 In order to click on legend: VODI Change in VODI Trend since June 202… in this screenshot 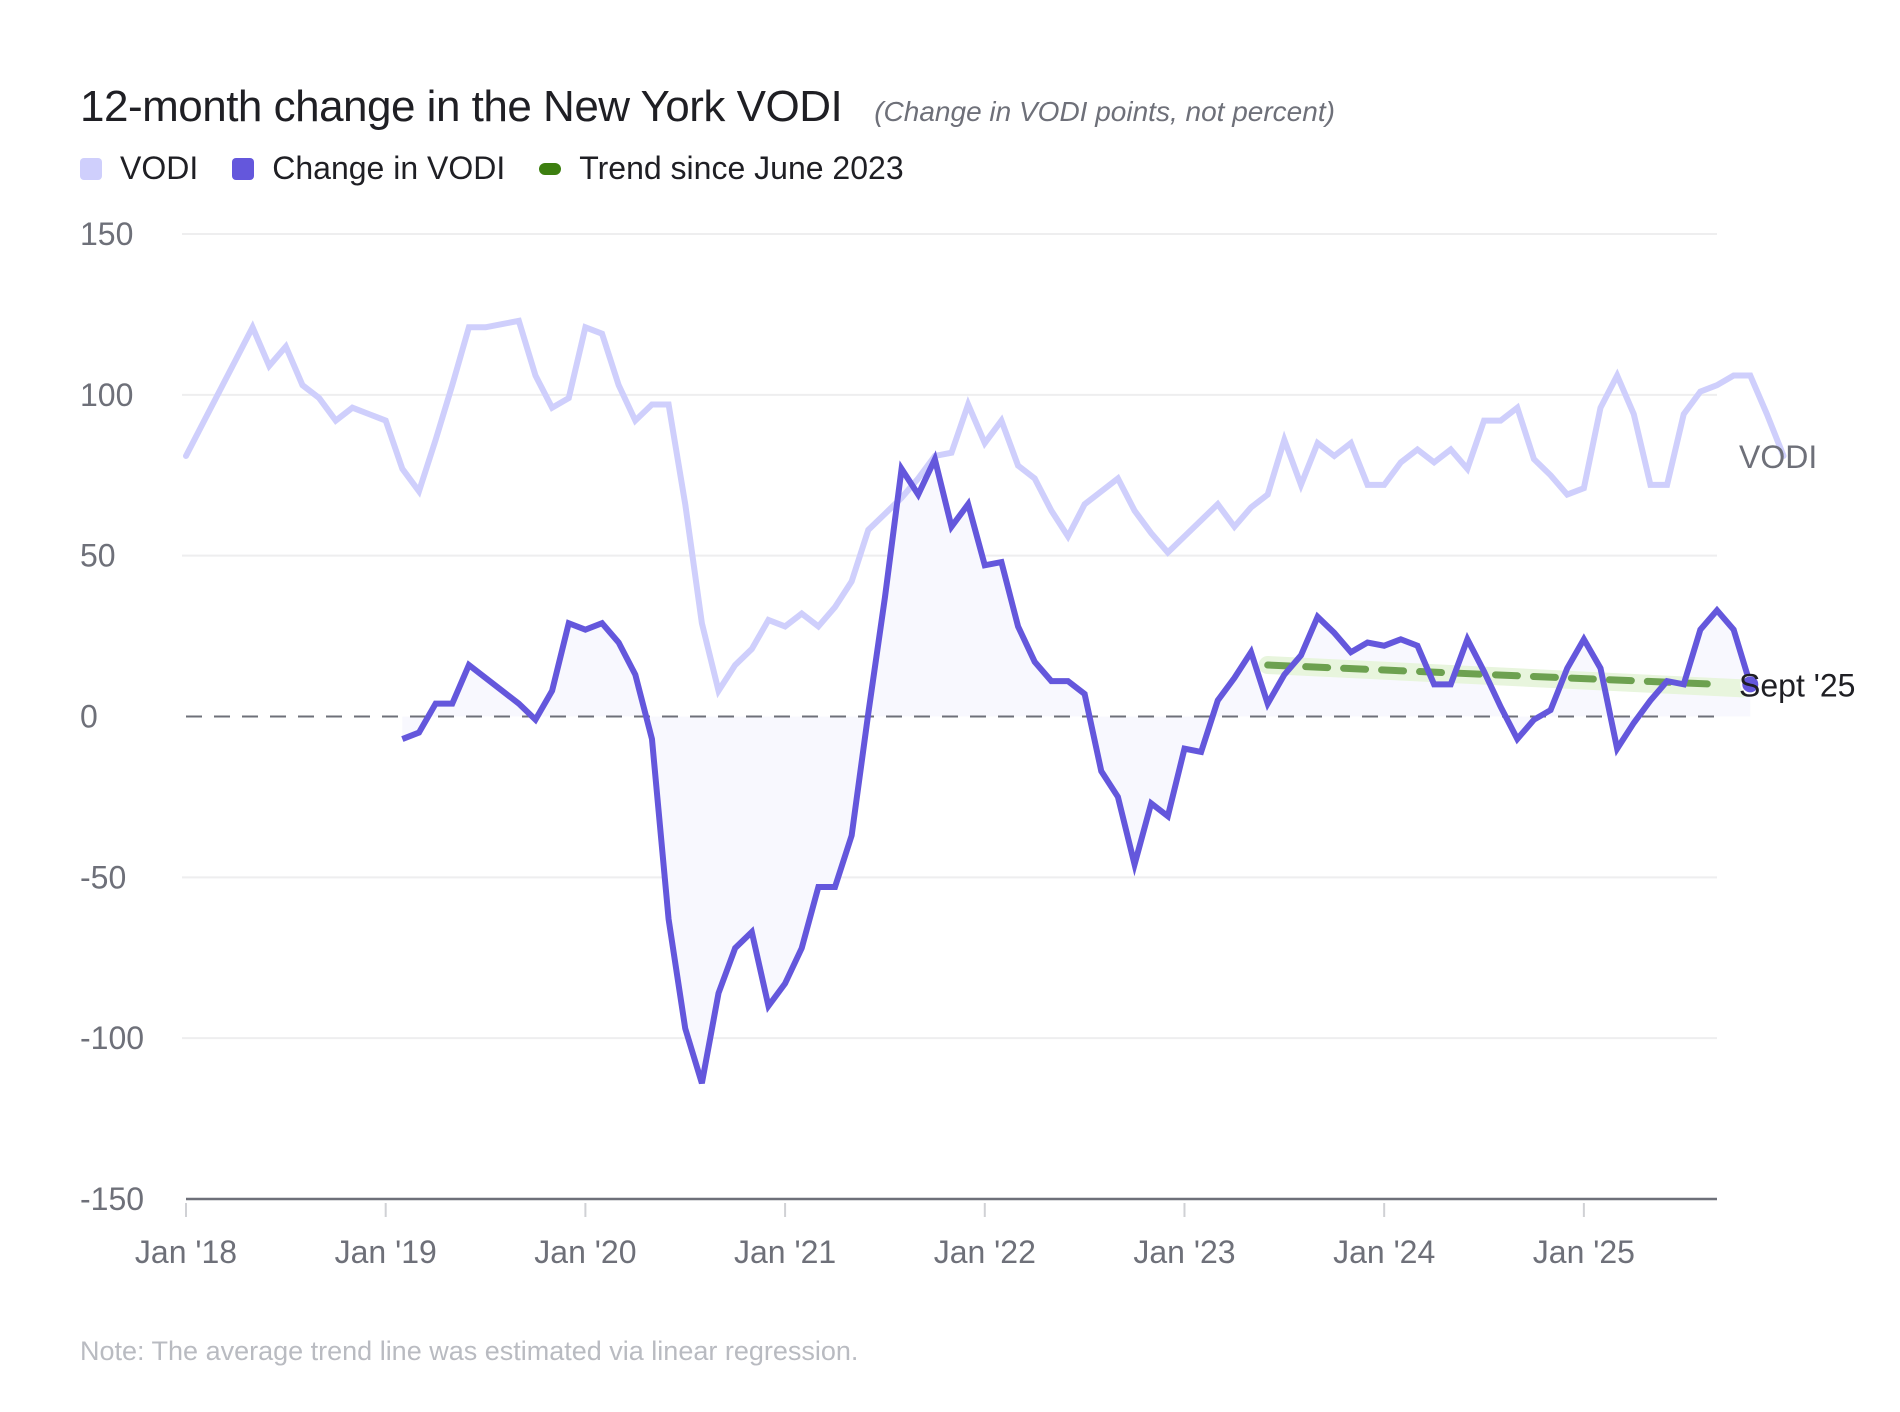, I will do `click(509, 168)`.